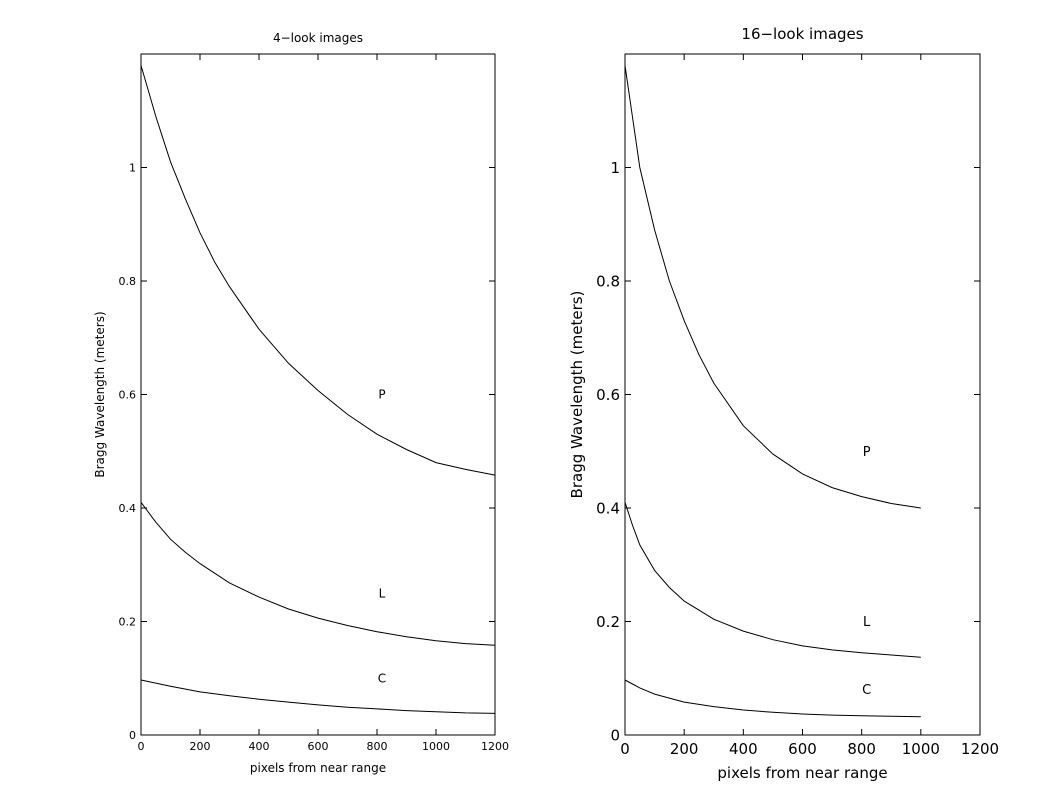 This screenshot has width=1058, height=793. I want to click on chart-title: 16−look images, so click(802, 34).